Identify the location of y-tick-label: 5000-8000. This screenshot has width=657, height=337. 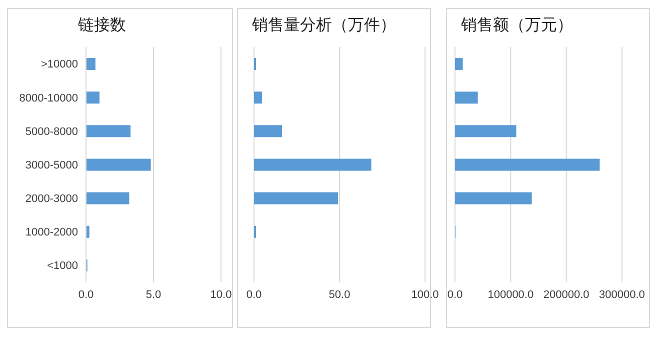
(51, 132).